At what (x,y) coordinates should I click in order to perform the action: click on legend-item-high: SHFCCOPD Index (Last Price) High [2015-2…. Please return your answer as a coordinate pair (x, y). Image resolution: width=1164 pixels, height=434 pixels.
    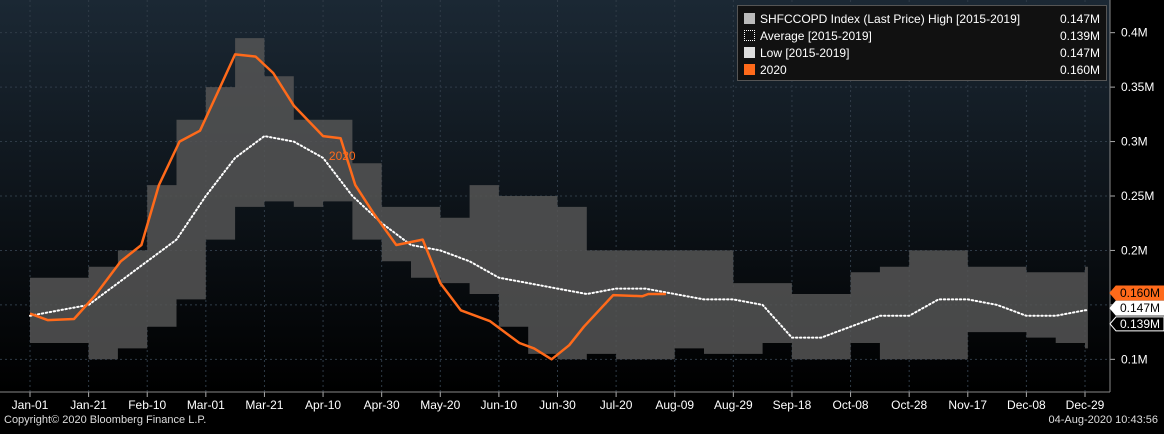
    Looking at the image, I should click on (922, 18).